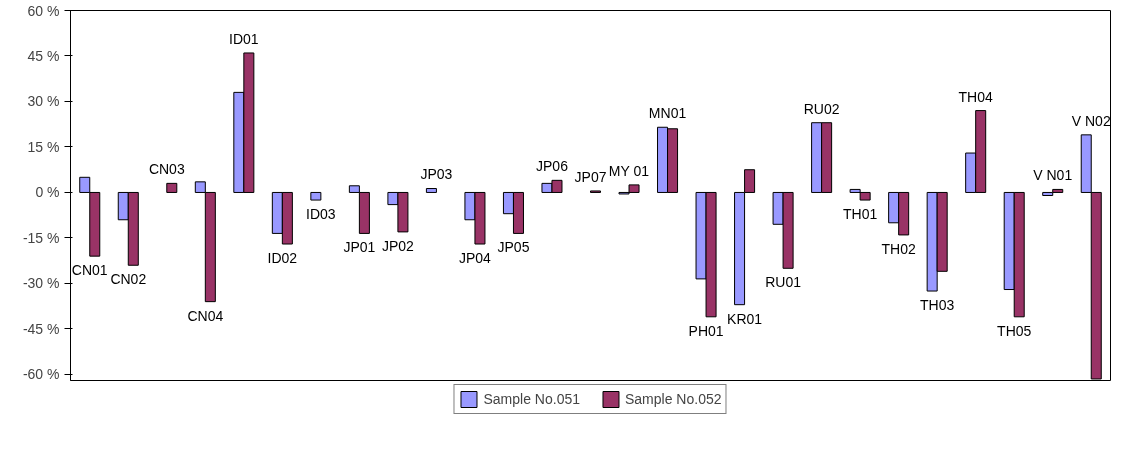  I want to click on x-tick-label: TH01, so click(860, 214).